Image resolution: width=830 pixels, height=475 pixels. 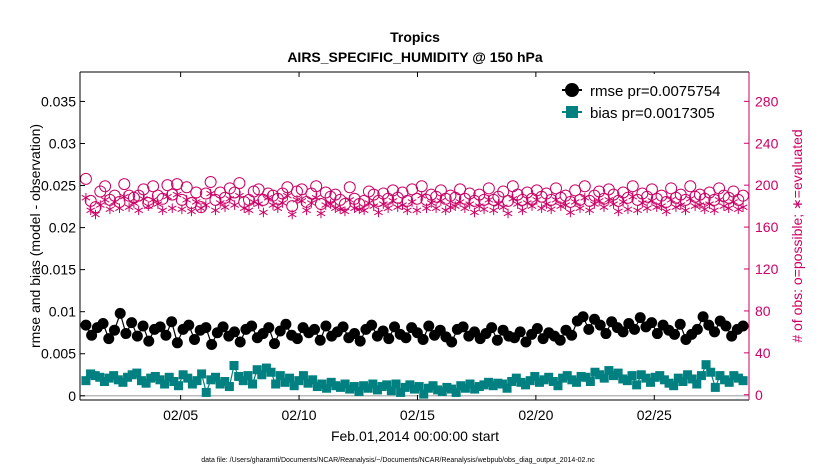 I want to click on x-axis-label: Feb.01,2014 00:00:00 start, so click(x=415, y=436).